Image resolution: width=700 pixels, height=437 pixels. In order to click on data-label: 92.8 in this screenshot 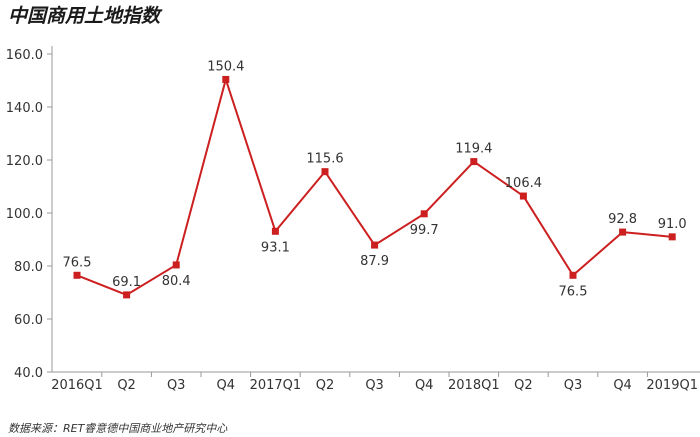, I will do `click(622, 219)`.